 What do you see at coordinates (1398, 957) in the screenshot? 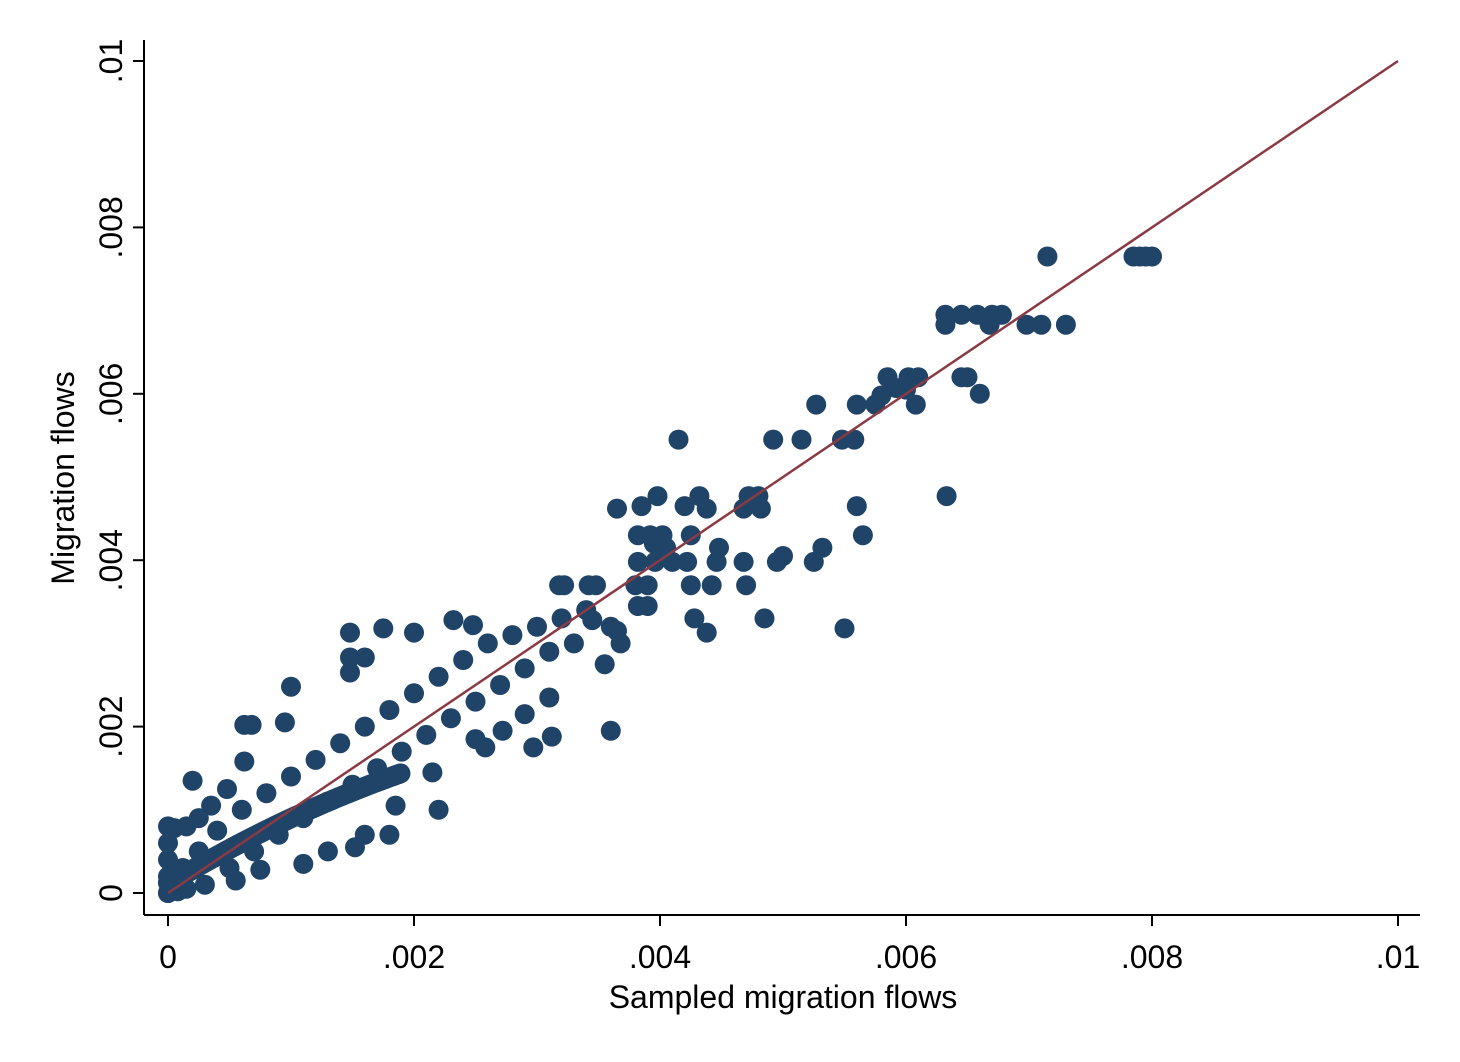
I see `x-tick-label: .01` at bounding box center [1398, 957].